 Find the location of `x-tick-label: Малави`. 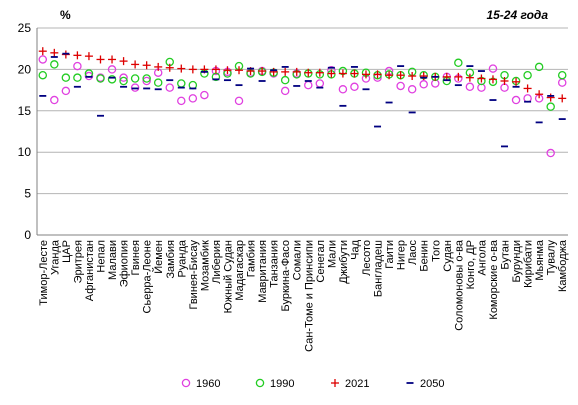

x-tick-label: Малави is located at coordinates (113, 260).